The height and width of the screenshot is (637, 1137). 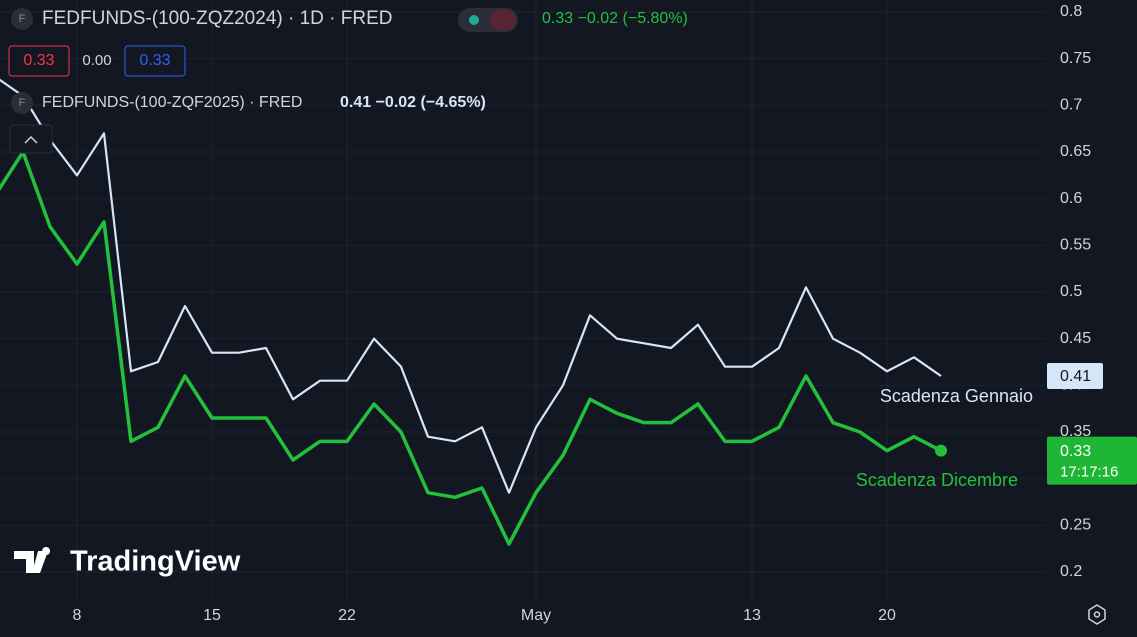 I want to click on y-tick-label: 0.55, so click(x=1075, y=245).